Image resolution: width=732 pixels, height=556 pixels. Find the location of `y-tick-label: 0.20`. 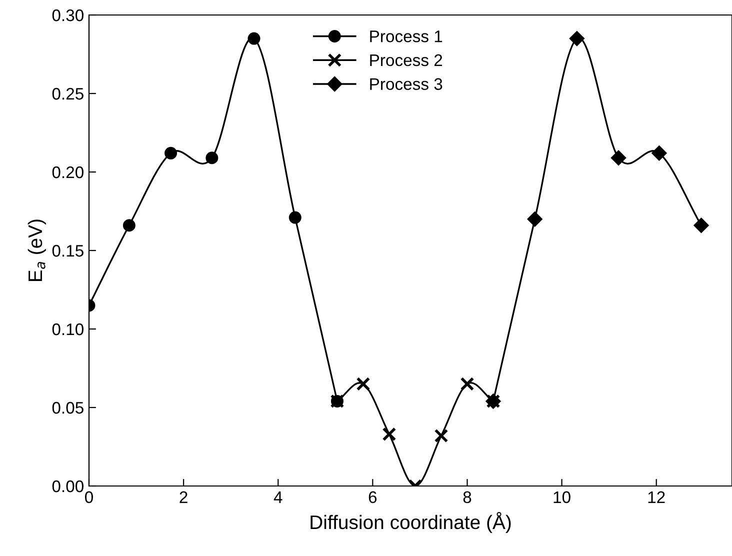

y-tick-label: 0.20 is located at coordinates (68, 172).